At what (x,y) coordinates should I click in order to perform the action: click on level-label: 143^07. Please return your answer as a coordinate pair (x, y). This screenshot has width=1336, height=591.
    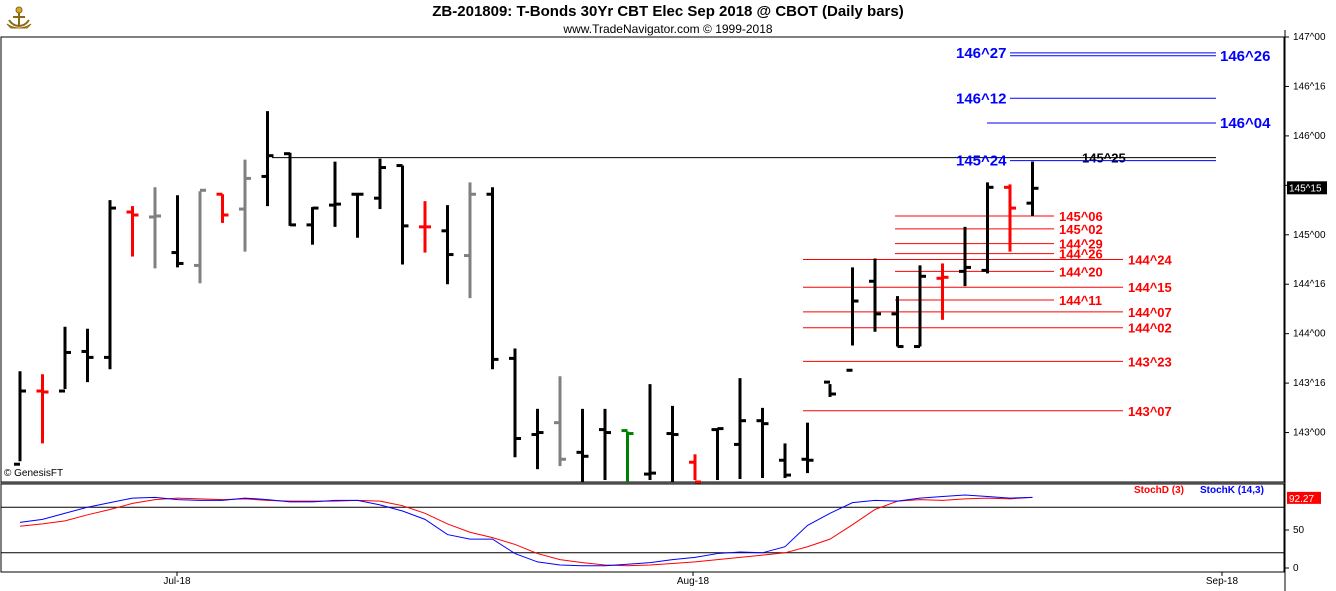
    Looking at the image, I should click on (1150, 411).